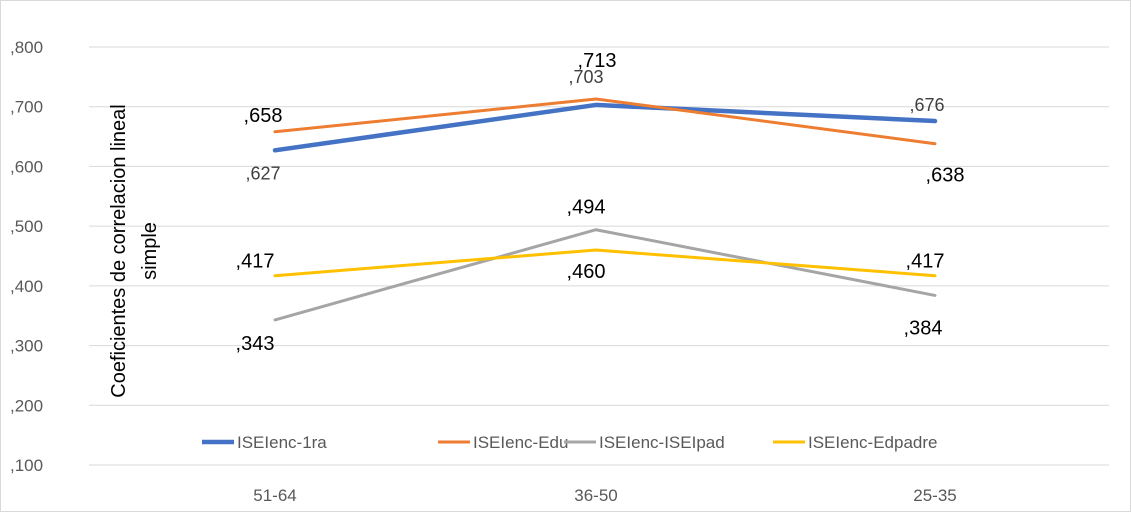 The image size is (1131, 513). Describe the element at coordinates (263, 116) in the screenshot. I see `data-label: ,658` at that location.